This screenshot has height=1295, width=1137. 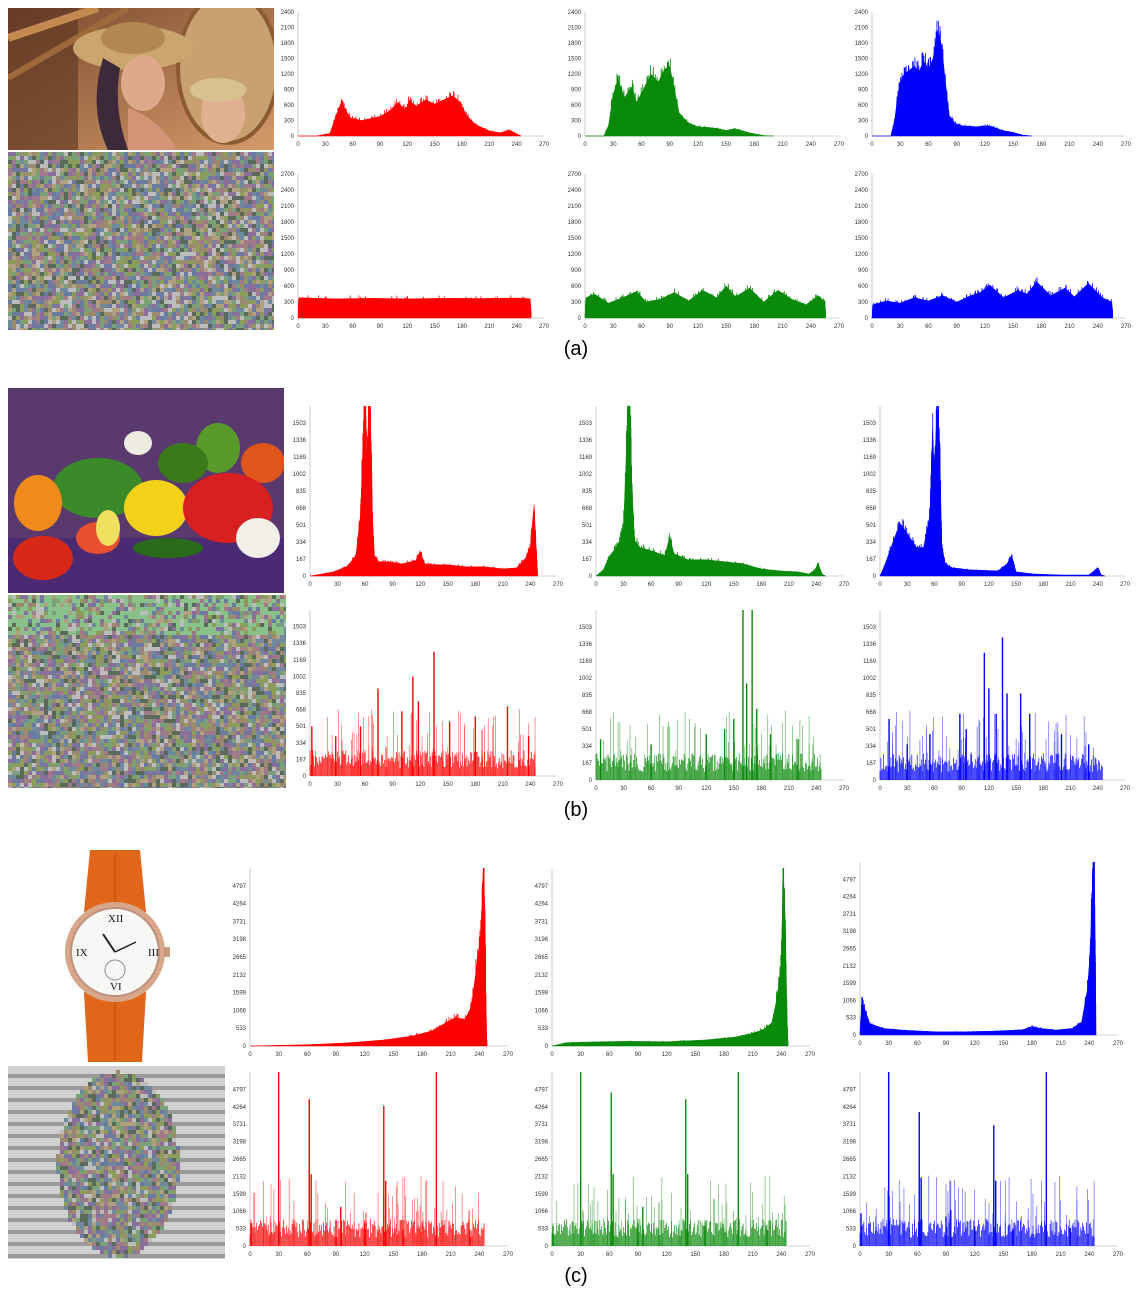 What do you see at coordinates (240, 1195) in the screenshot?
I see `y-tick-label: 1599` at bounding box center [240, 1195].